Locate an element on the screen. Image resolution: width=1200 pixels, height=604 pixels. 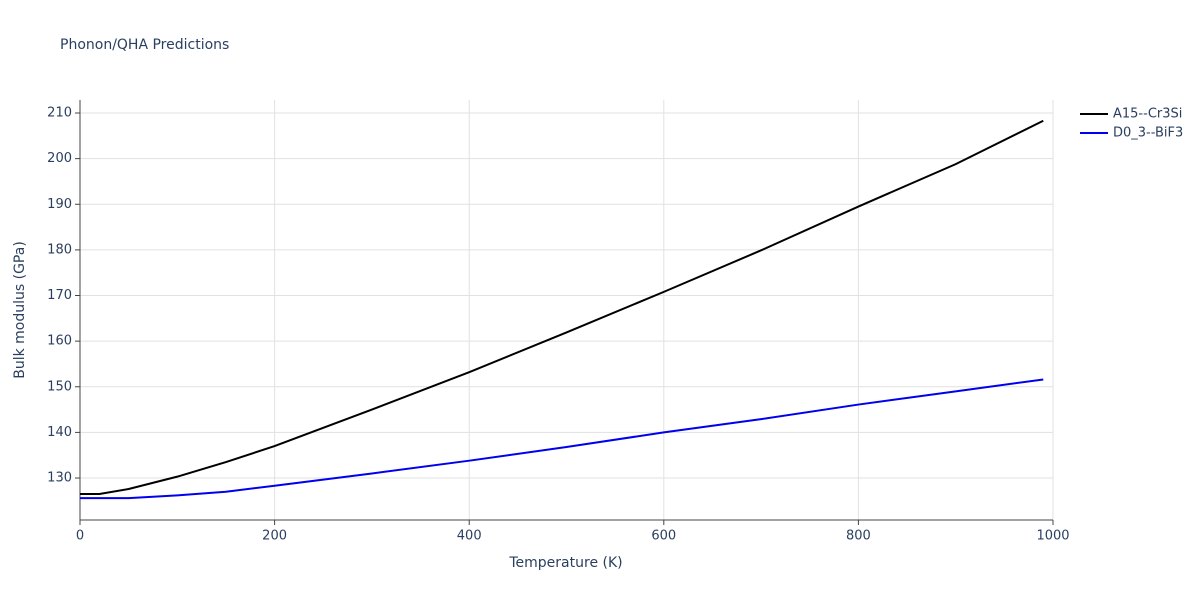
x-tick-label: 400 is located at coordinates (469, 536).